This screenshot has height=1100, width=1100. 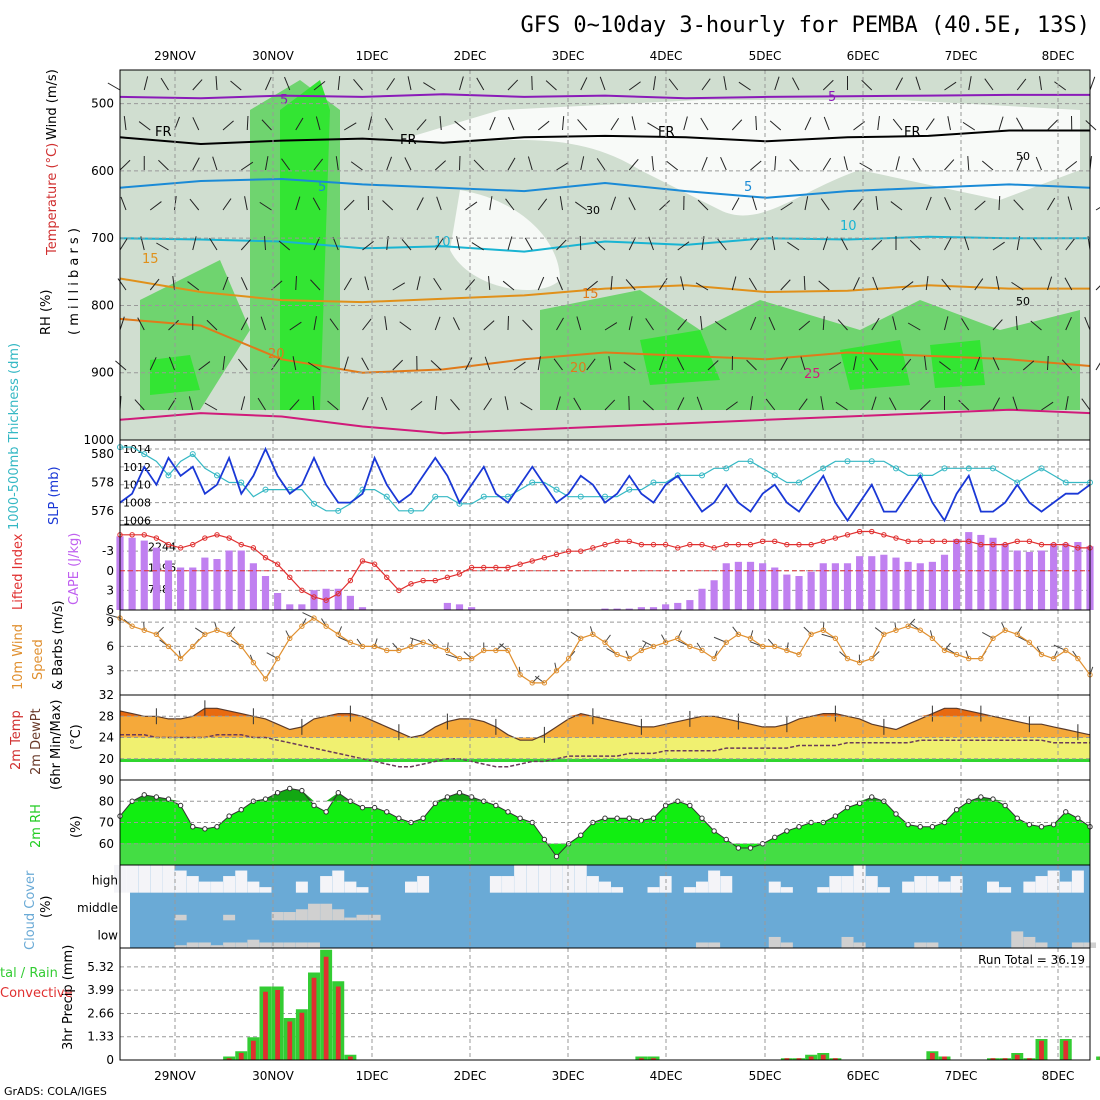 What do you see at coordinates (110, 646) in the screenshot?
I see `wind-ytick-6: 6` at bounding box center [110, 646].